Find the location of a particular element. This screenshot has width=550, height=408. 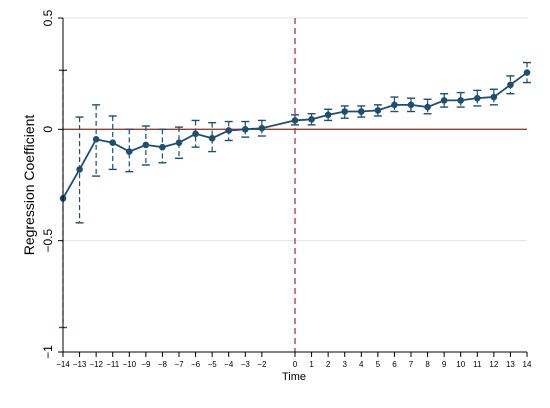

y-axis-title: Regression Coefficient is located at coordinates (29, 185).